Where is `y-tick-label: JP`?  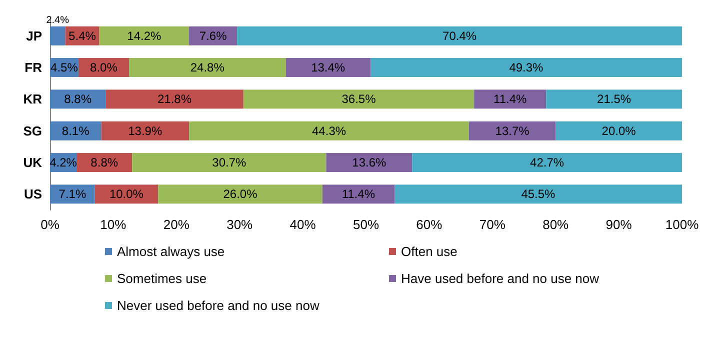 y-tick-label: JP is located at coordinates (34, 36).